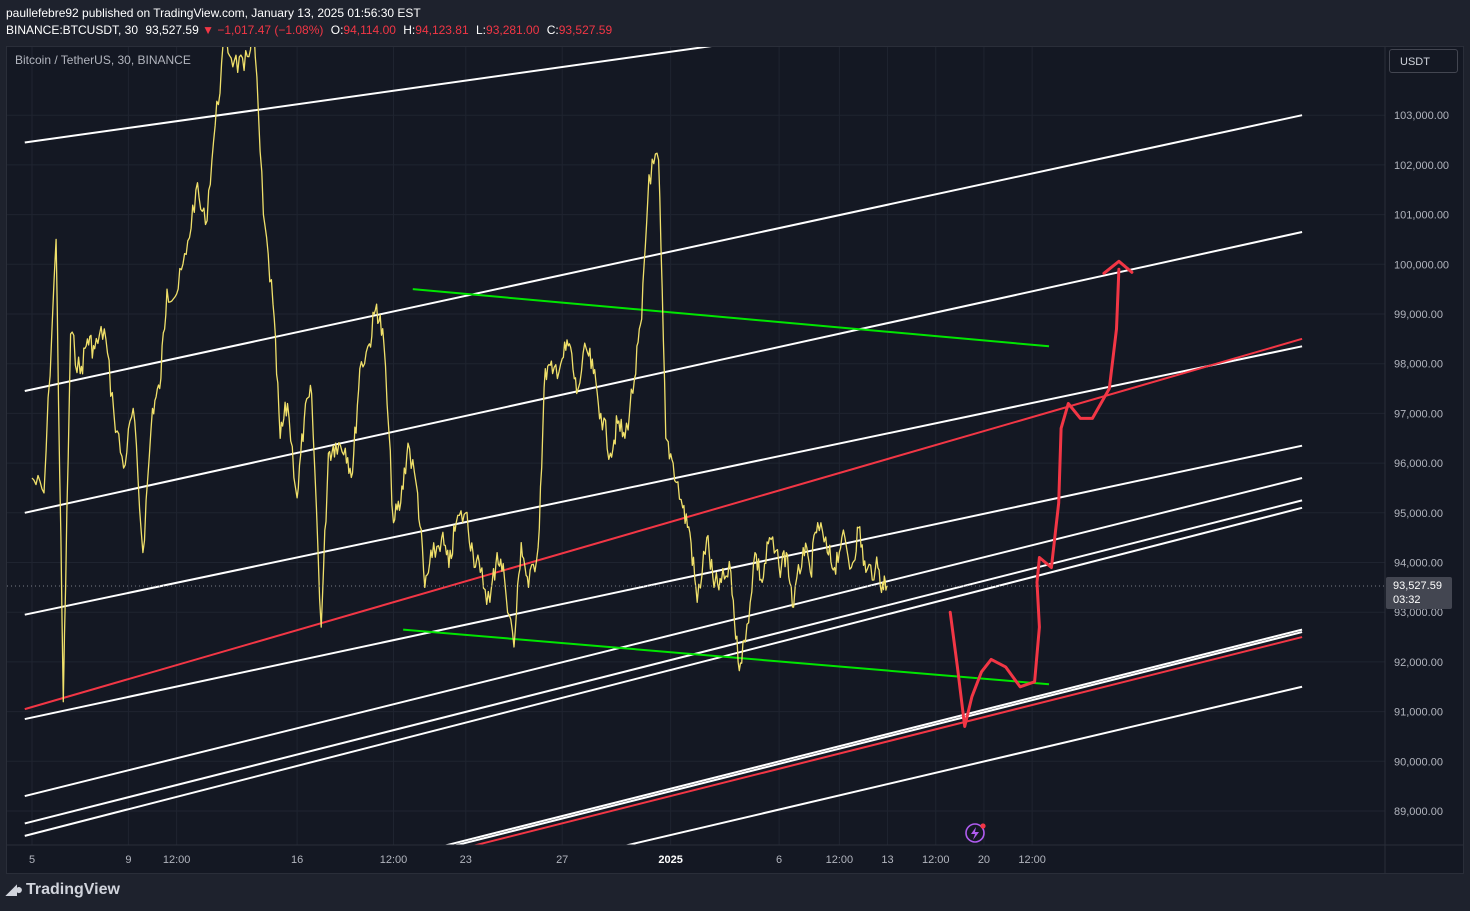  I want to click on time-tick-label: 16, so click(297, 860).